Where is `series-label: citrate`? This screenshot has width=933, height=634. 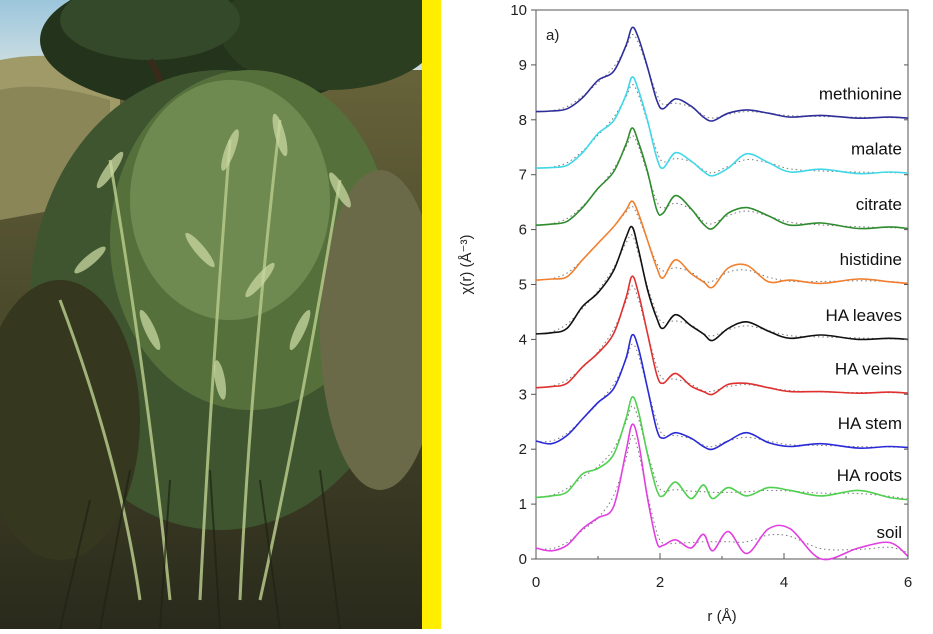
series-label: citrate is located at coordinates (879, 204).